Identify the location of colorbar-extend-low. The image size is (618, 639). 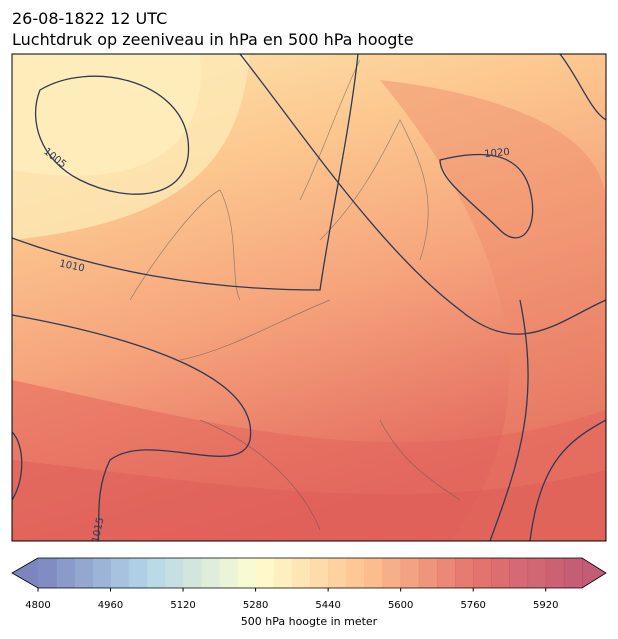
(25, 573).